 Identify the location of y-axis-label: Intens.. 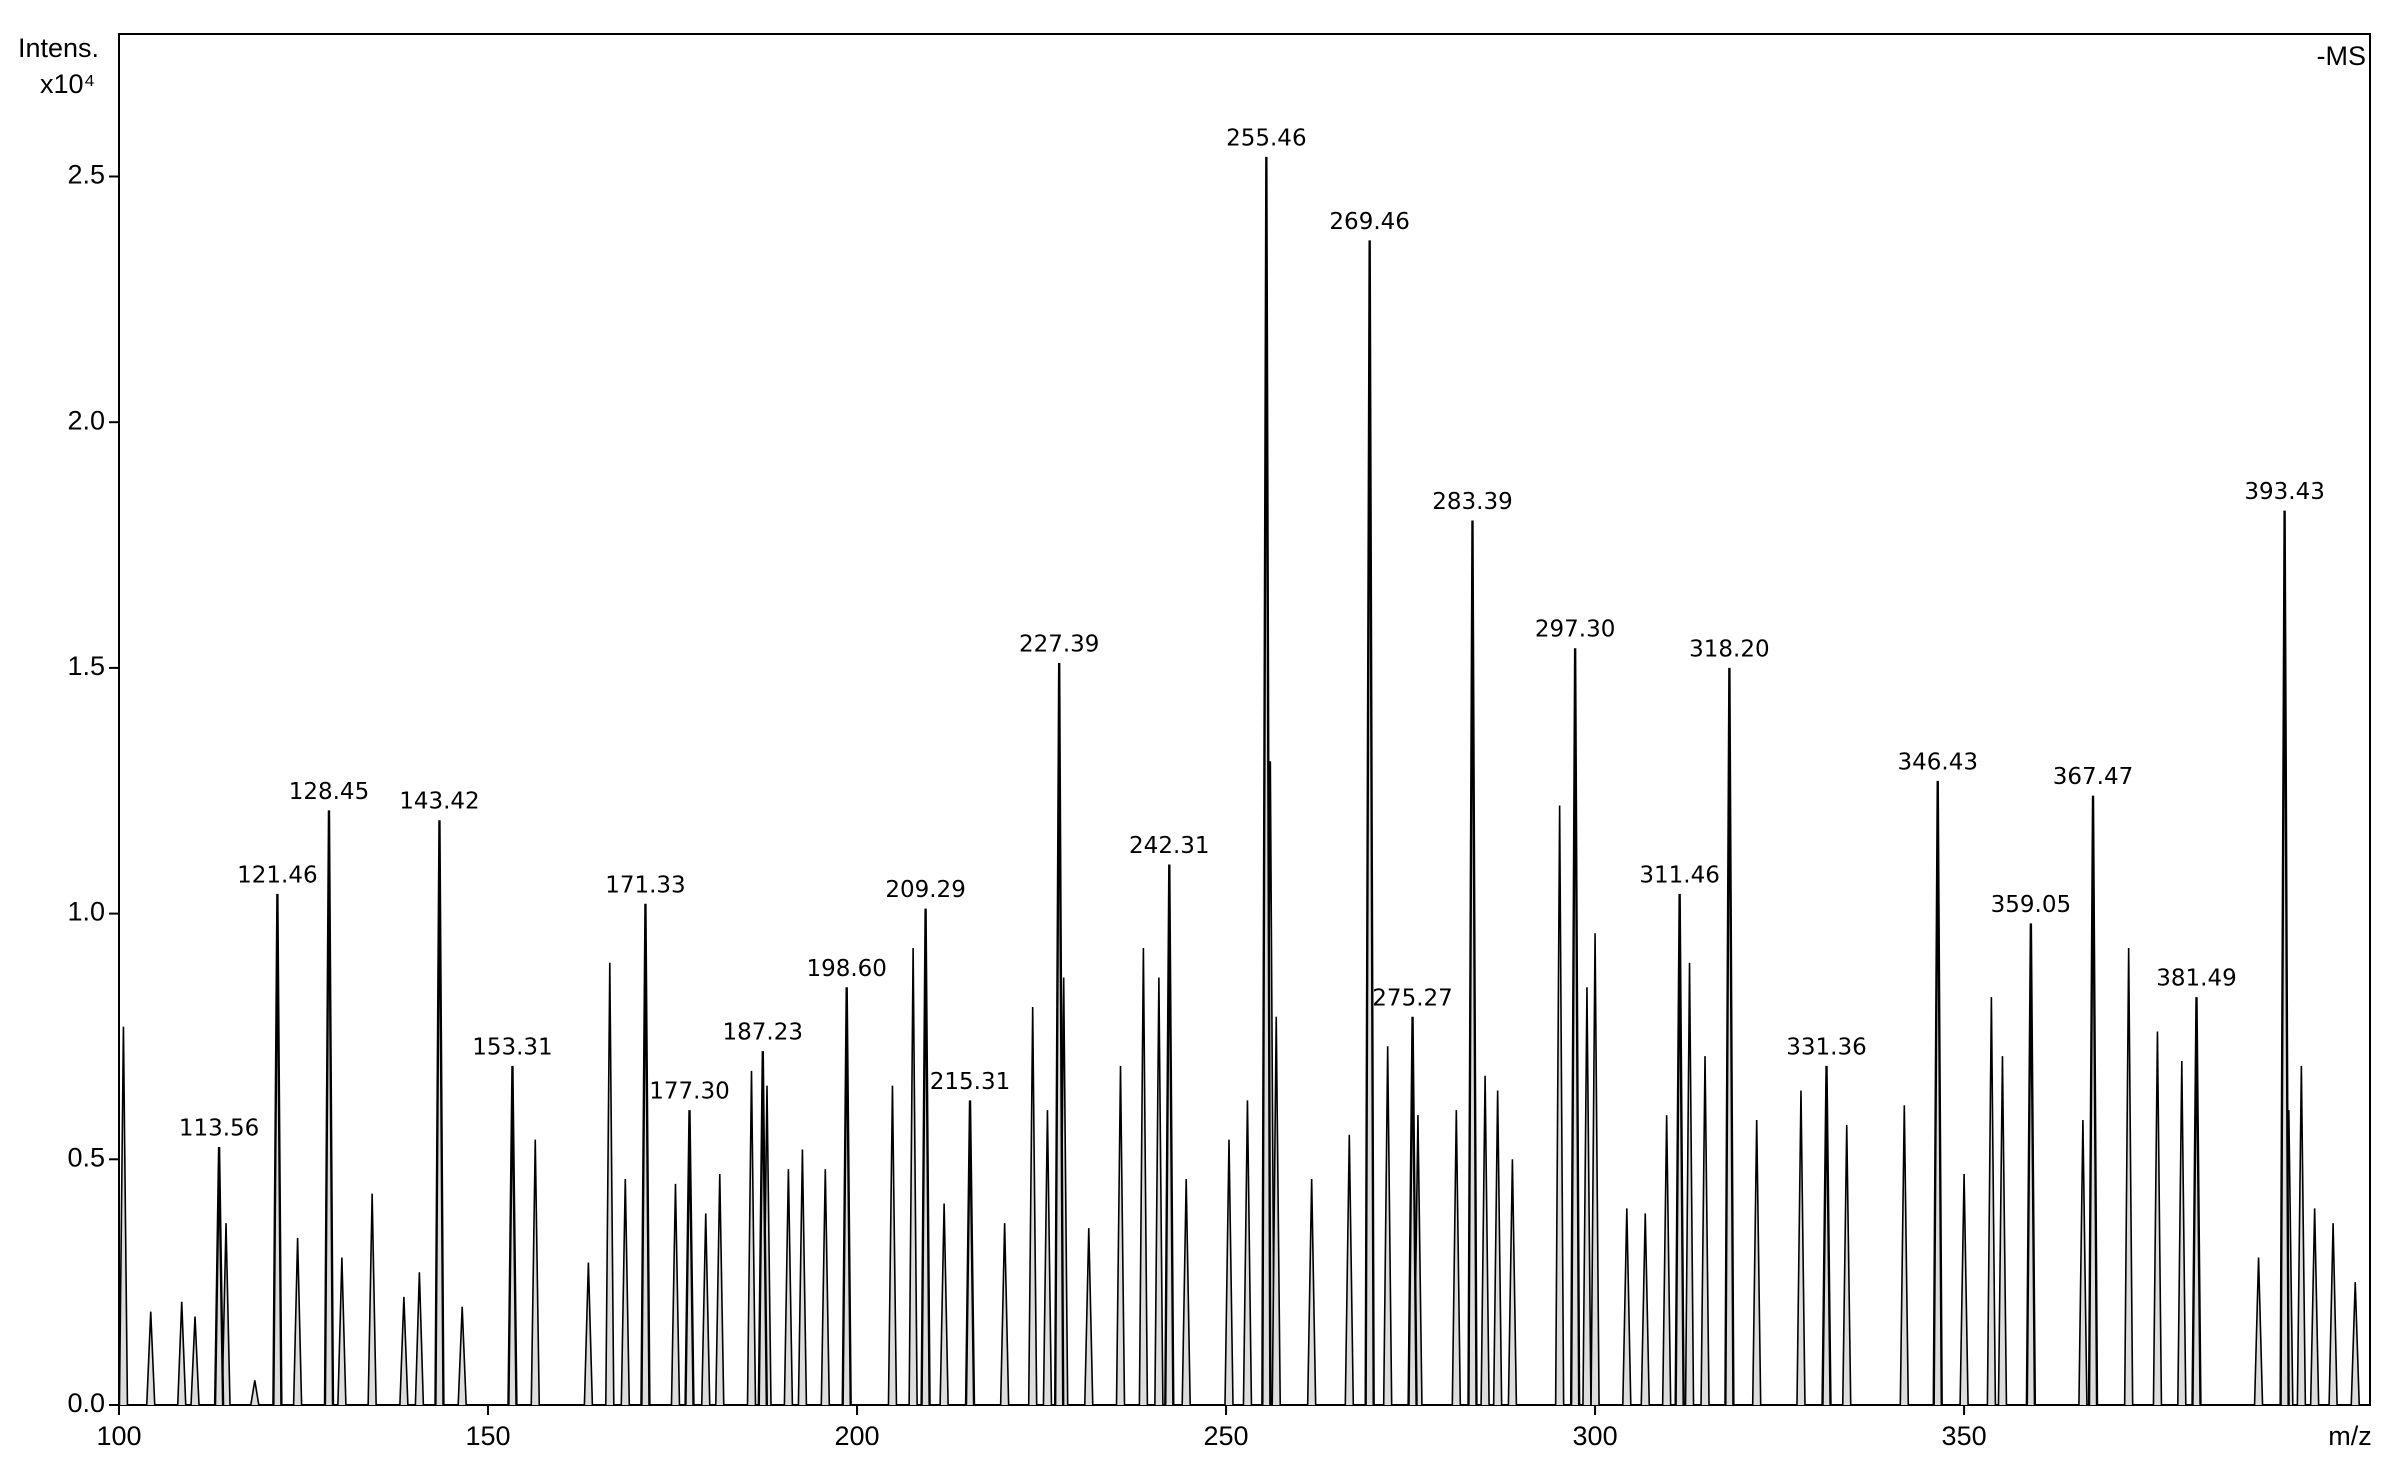
(58, 48).